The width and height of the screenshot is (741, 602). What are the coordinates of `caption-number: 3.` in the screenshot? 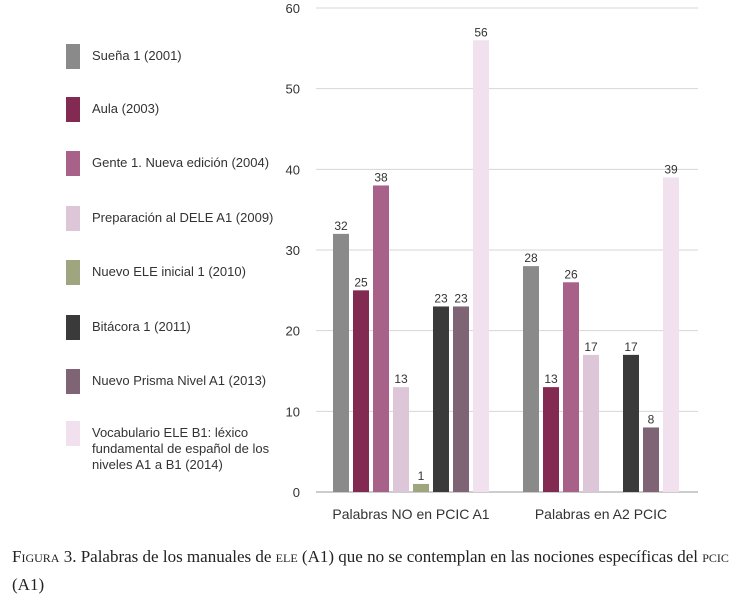 It's located at (70, 556).